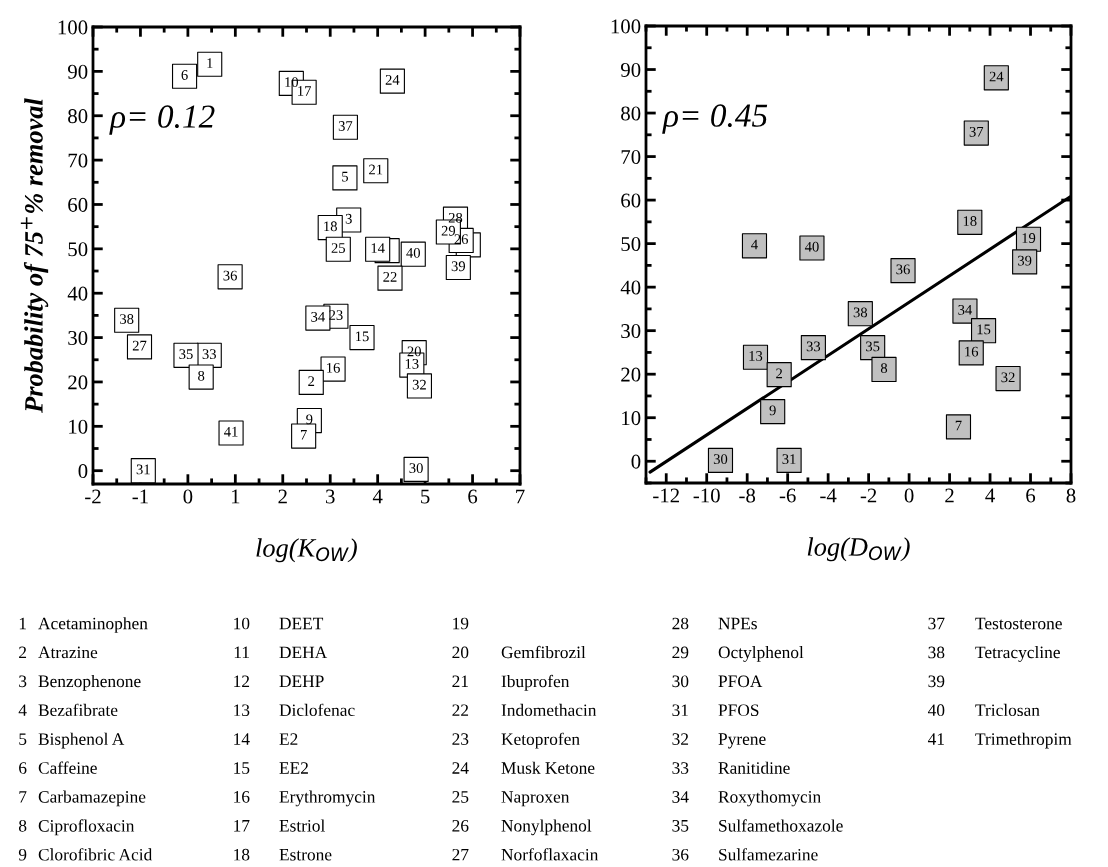 The width and height of the screenshot is (1108, 867). I want to click on y-tick-label: 20, so click(631, 374).